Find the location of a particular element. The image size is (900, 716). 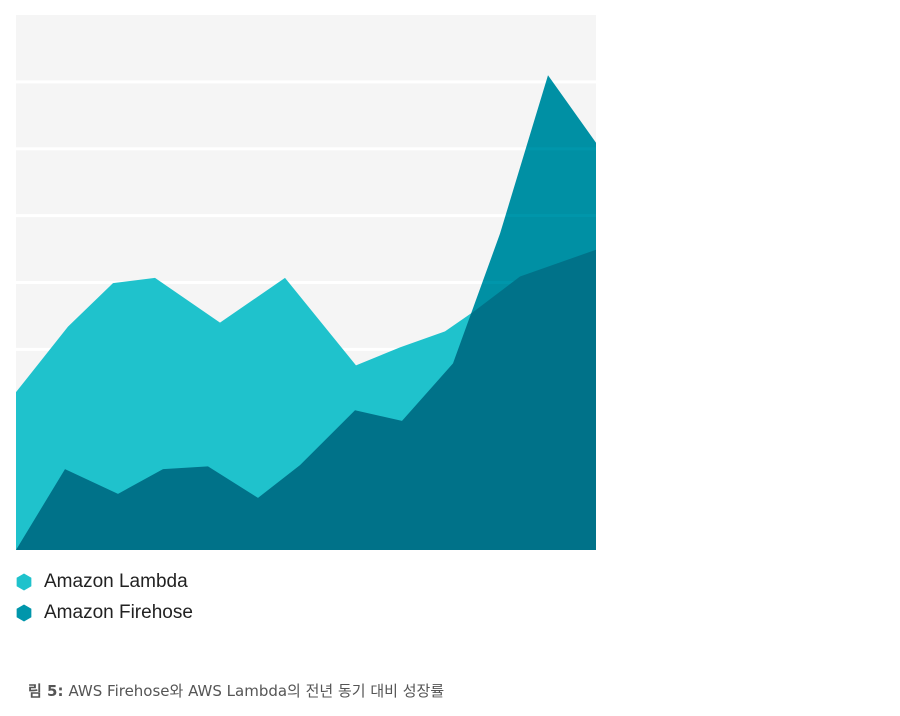

caption-text: AWS Firehose와 AWS Lambda의 전년 동기 대비 성장률 is located at coordinates (256, 691).